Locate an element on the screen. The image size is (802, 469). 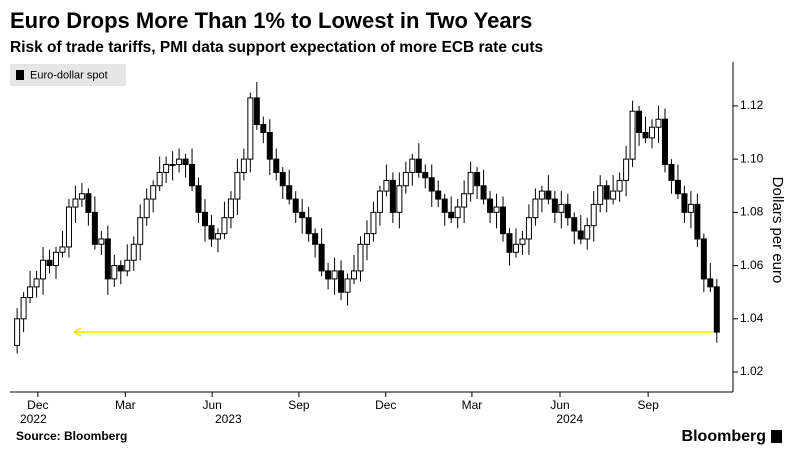
legend-label: Euro-dollar spot is located at coordinates (69, 75).